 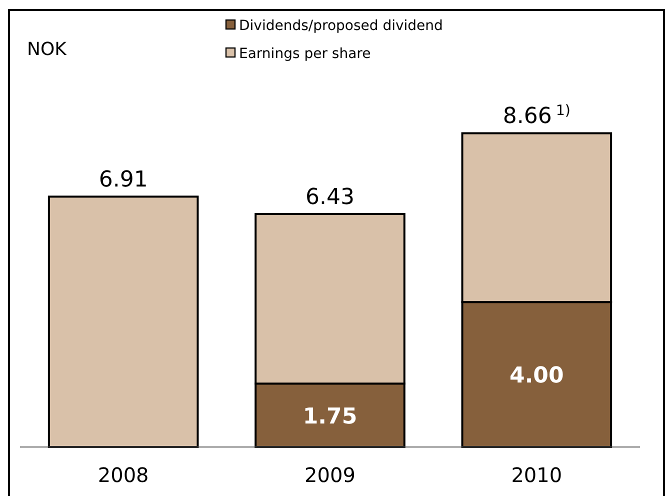 I want to click on legend-label: Dividends/proposed dividend, so click(x=341, y=26).